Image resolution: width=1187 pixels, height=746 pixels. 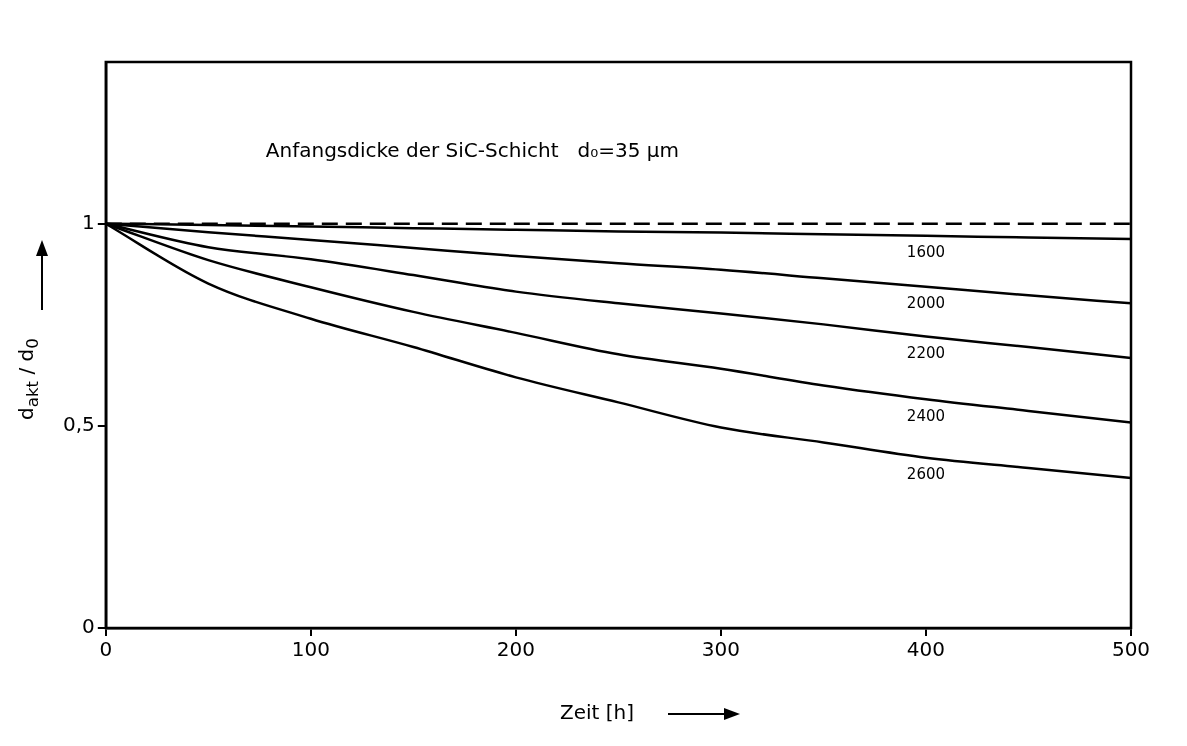 What do you see at coordinates (926, 649) in the screenshot?
I see `x-tick-label: 400` at bounding box center [926, 649].